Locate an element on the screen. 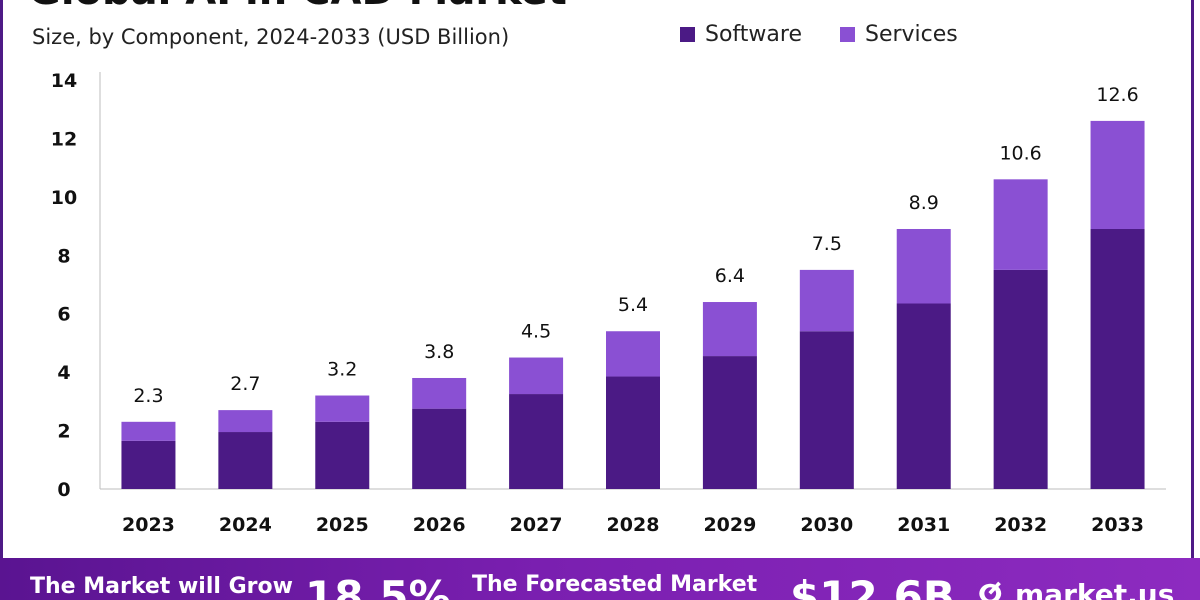 Image resolution: width=1200 pixels, height=600 pixels. x-tick-label-2027: 2027 is located at coordinates (536, 525).